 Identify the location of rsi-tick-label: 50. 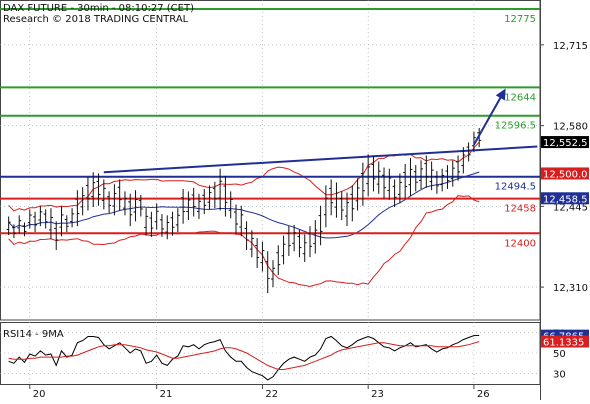
(559, 354).